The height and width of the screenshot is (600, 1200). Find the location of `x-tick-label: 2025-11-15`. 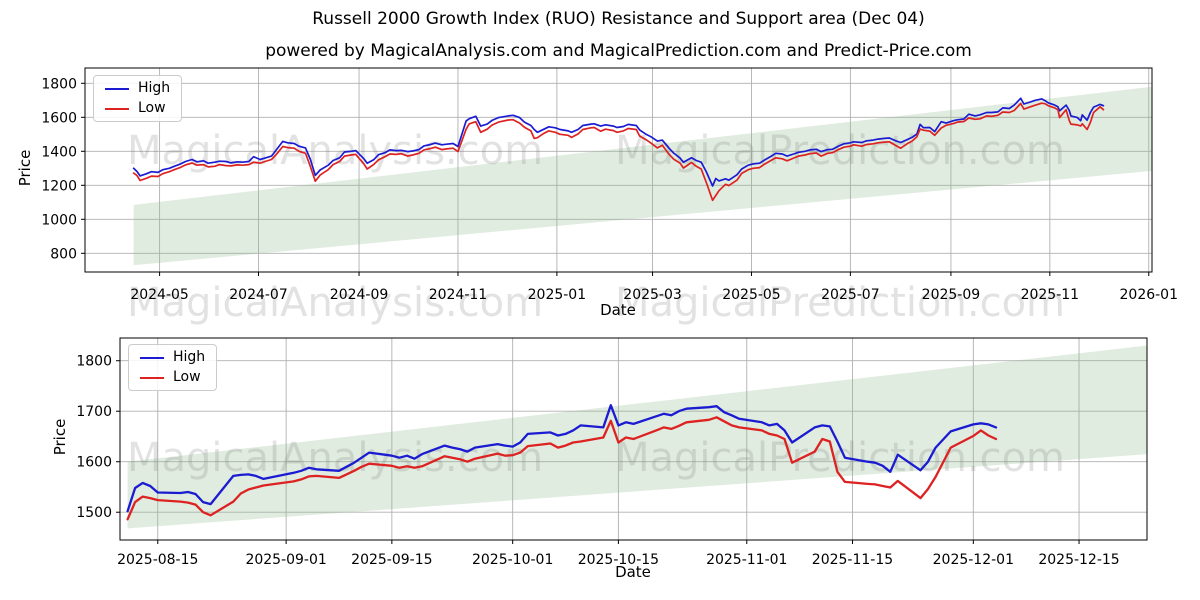

x-tick-label: 2025-11-15 is located at coordinates (852, 560).